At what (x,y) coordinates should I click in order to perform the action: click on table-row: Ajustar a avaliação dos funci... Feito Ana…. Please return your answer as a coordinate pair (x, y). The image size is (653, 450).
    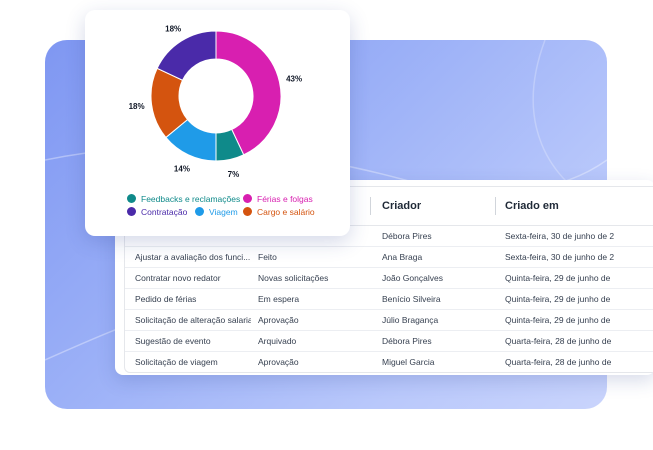
    Looking at the image, I should click on (389, 257).